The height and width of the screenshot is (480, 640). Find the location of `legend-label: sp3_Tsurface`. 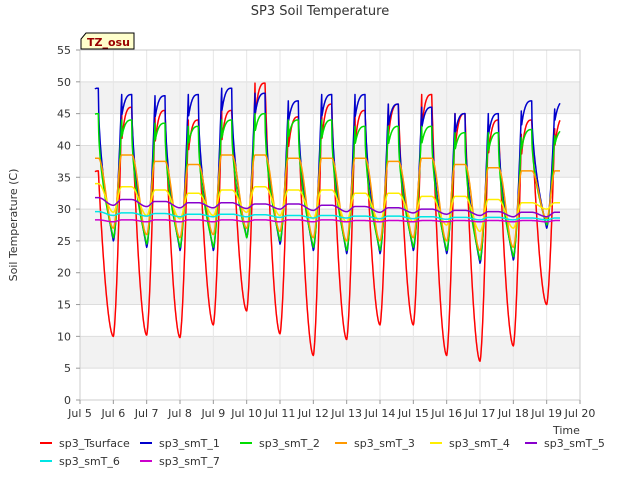

legend-label: sp3_Tsurface is located at coordinates (94, 443).